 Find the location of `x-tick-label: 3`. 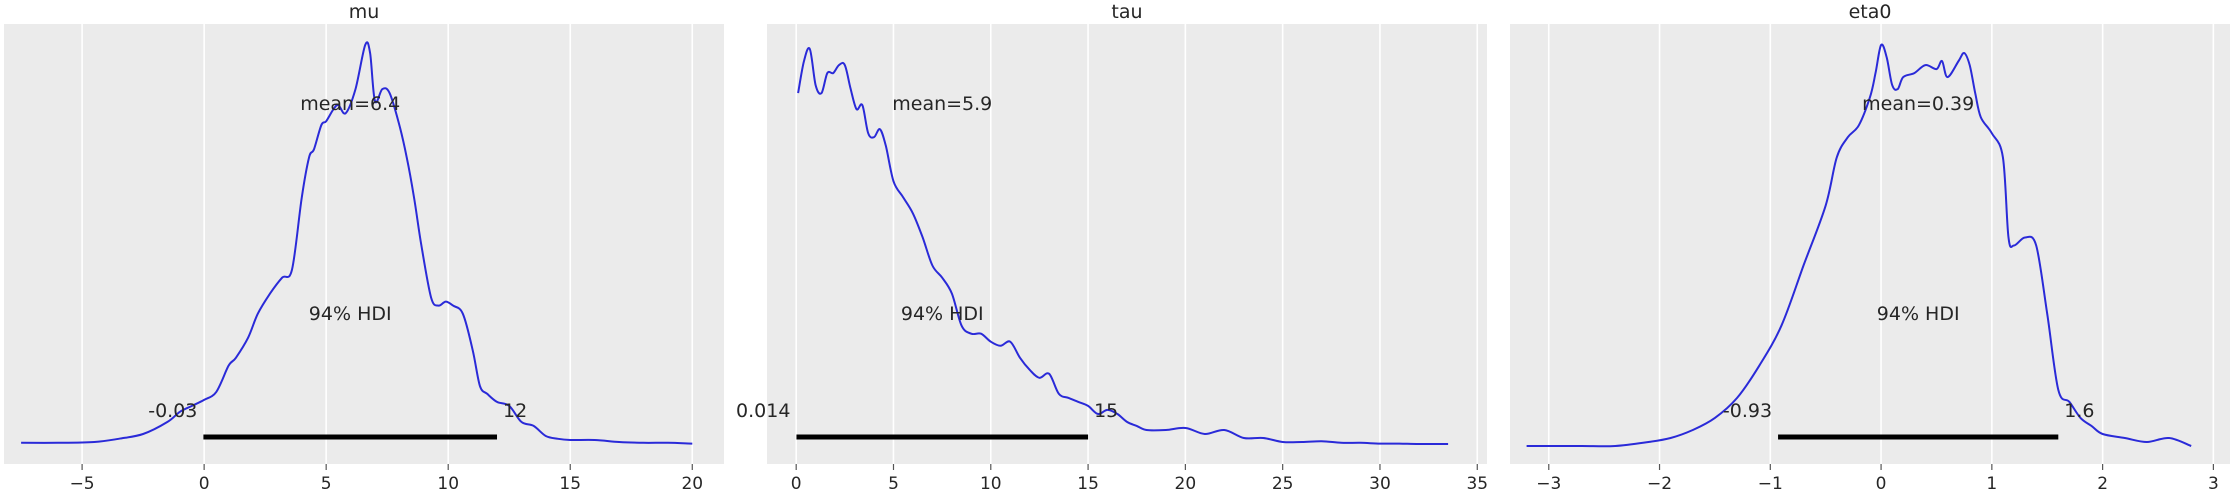

x-tick-label: 3 is located at coordinates (2213, 484).